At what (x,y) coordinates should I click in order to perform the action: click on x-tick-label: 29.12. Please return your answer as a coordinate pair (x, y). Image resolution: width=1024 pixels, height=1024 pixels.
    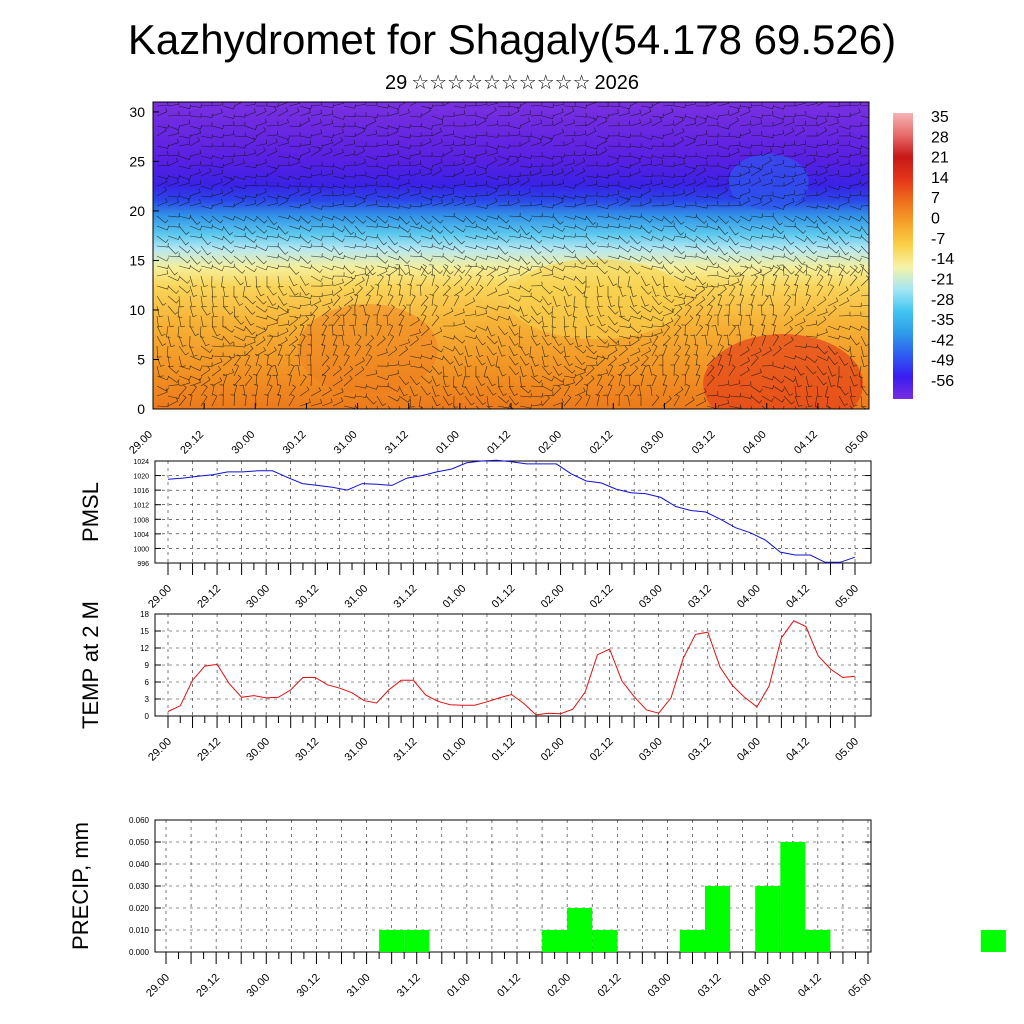
    Looking at the image, I should click on (209, 597).